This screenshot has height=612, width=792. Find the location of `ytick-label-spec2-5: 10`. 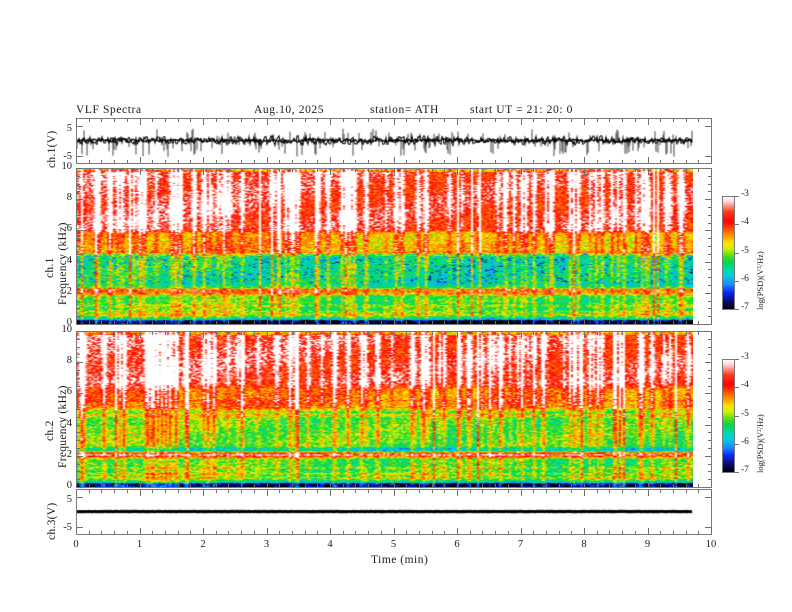

ytick-label-spec2-5: 10 is located at coordinates (67, 329).